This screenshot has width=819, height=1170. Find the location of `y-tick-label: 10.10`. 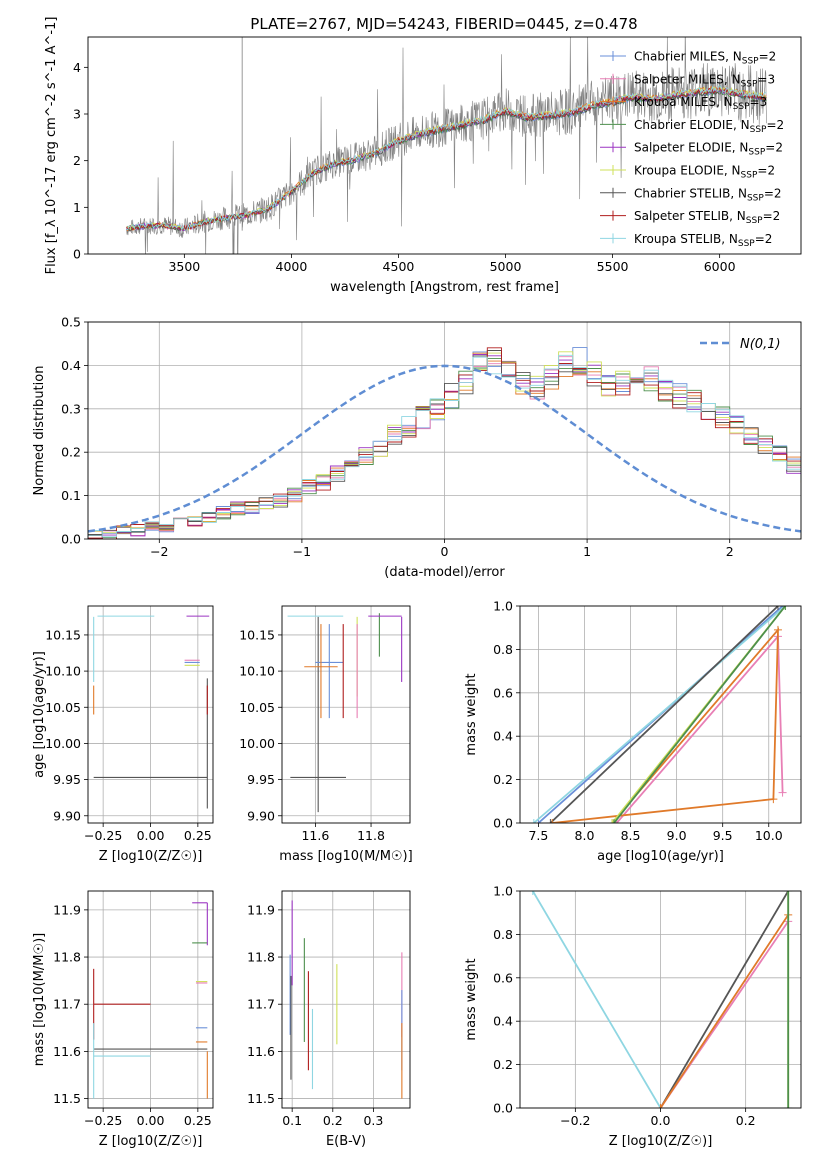

y-tick-label: 10.10 is located at coordinates (257, 671).